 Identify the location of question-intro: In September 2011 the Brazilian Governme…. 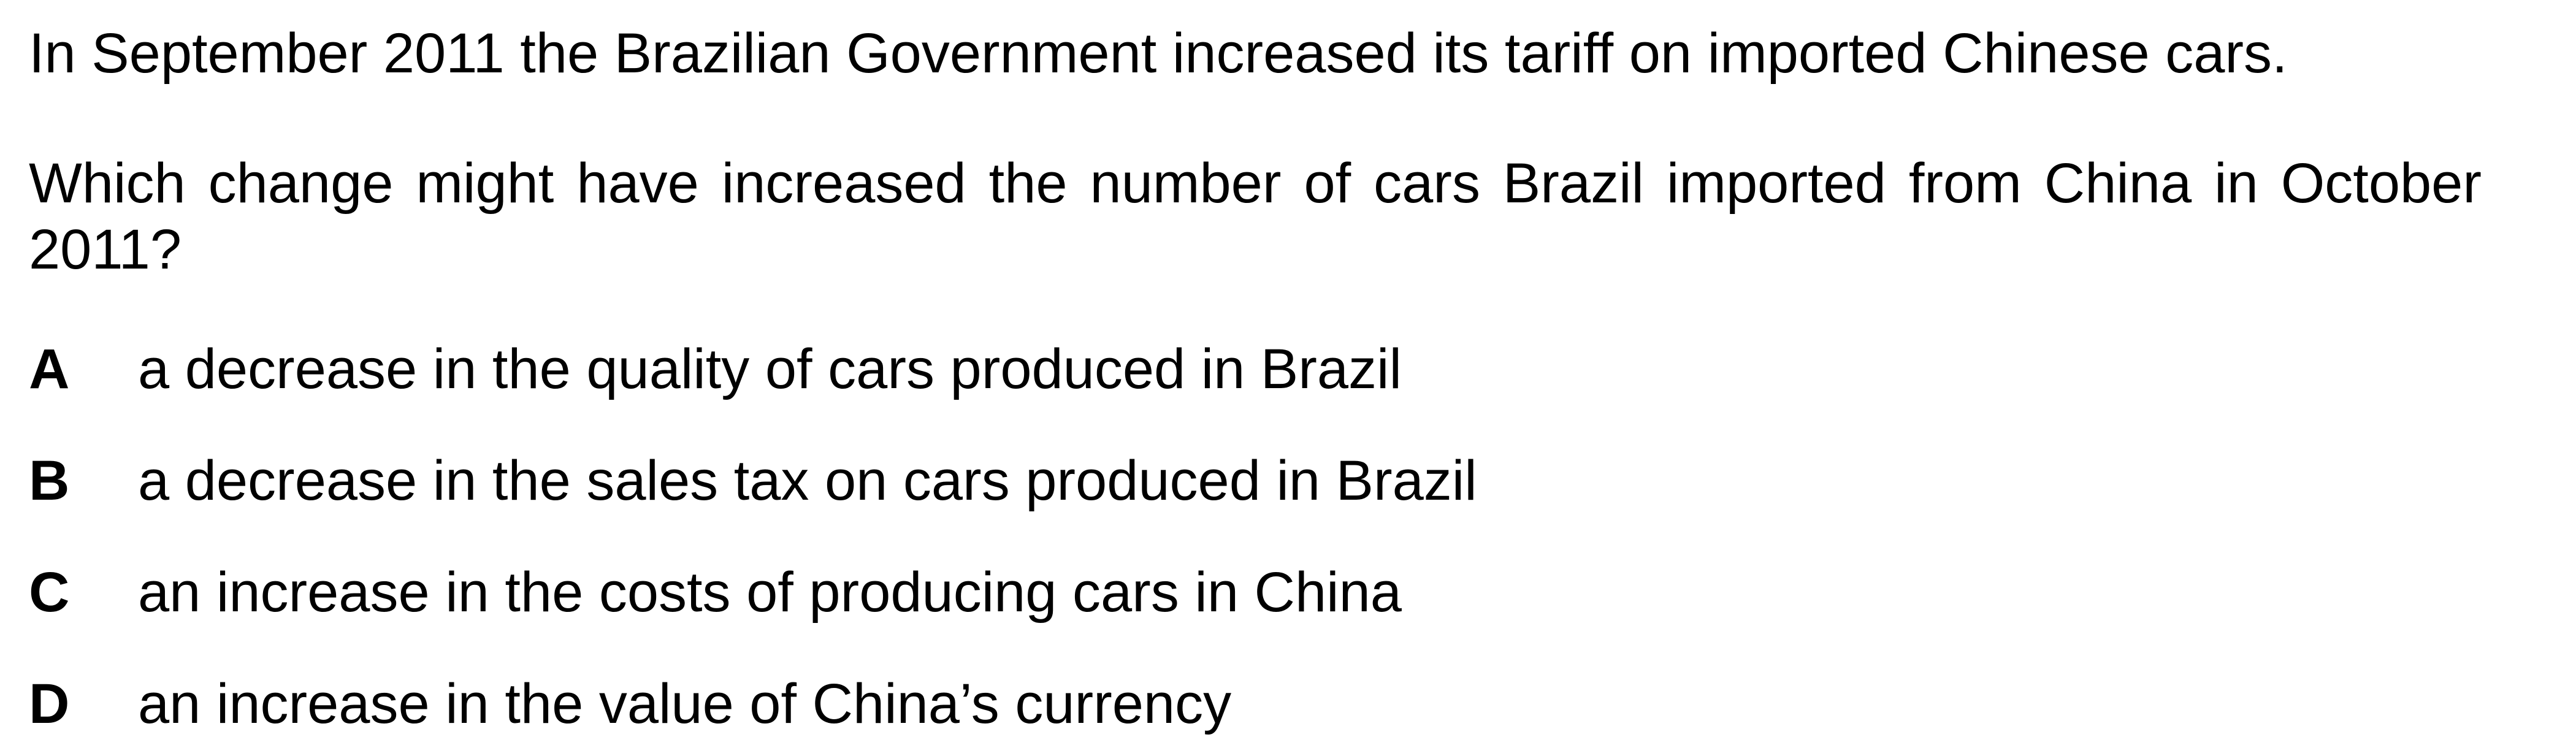
(1158, 53).